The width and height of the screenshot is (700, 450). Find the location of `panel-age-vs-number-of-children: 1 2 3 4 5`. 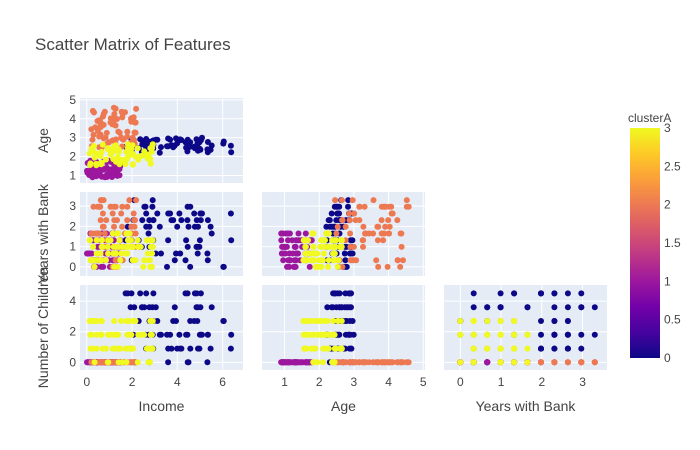

panel-age-vs-number-of-children: 1 2 3 4 5 is located at coordinates (344, 337).